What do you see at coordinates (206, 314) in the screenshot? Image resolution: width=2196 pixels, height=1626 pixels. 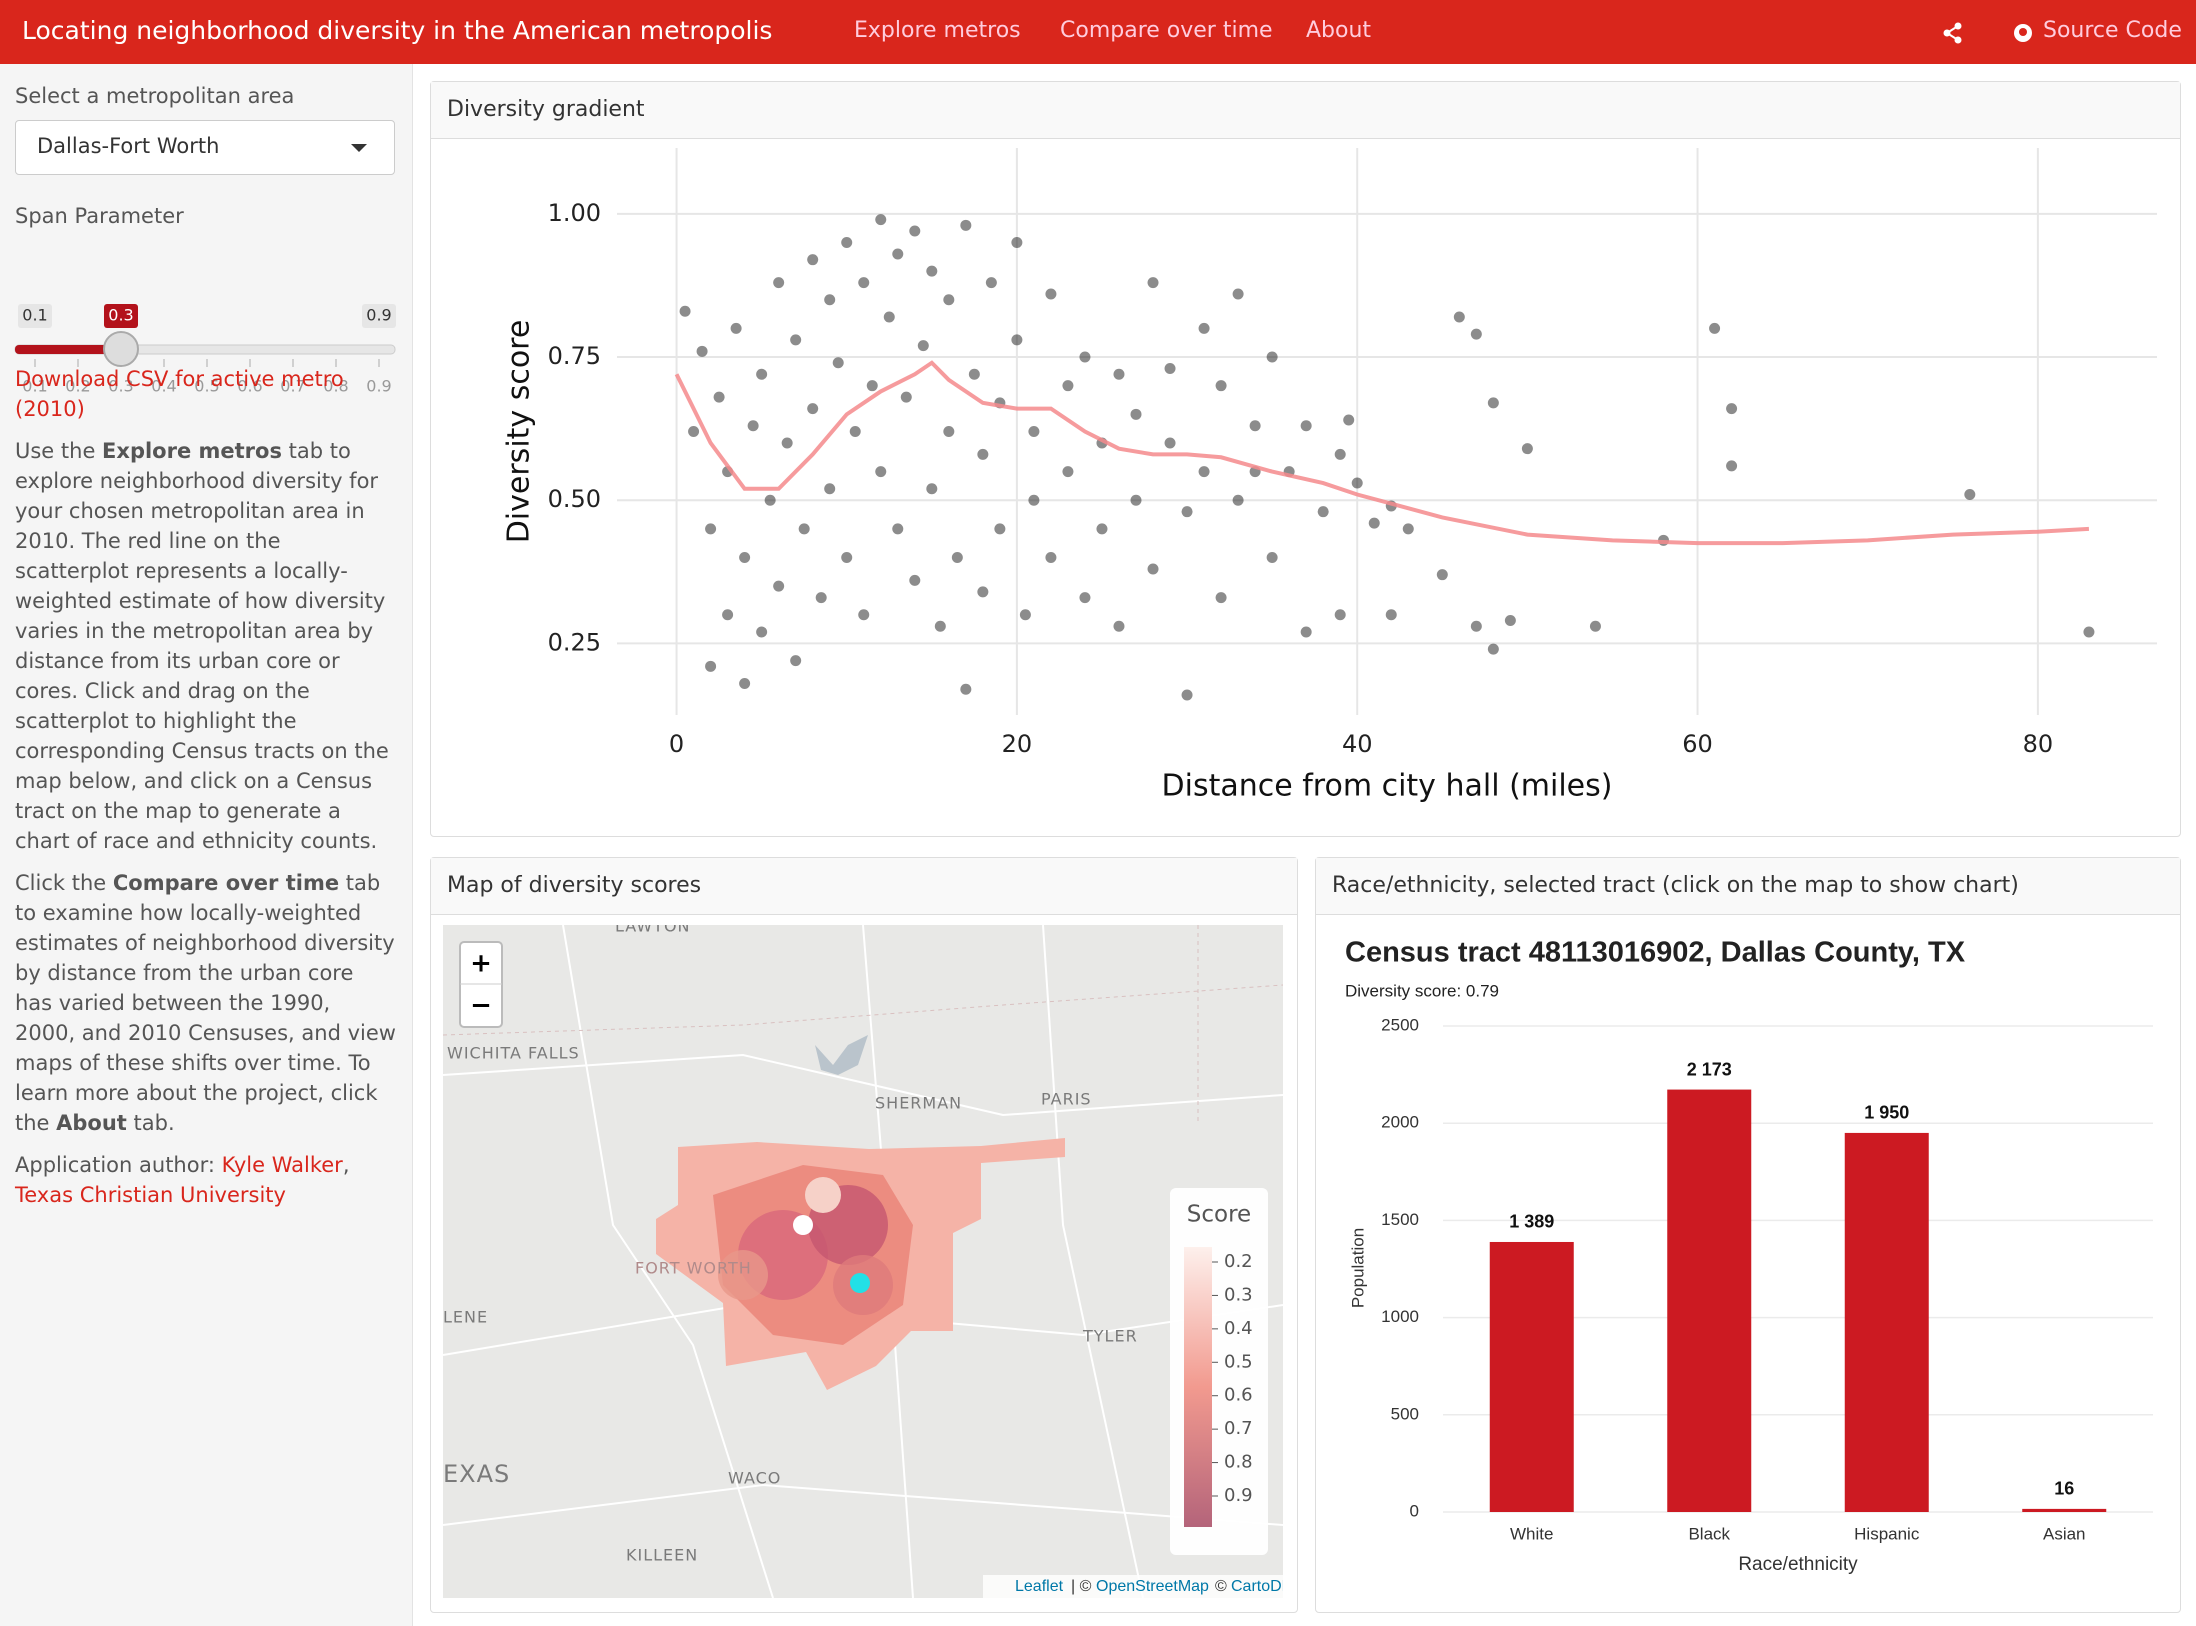 I see `span-slider: 0.1 0.9 0.3 0.1 0.2 0.3 0.4 0.5 0.6 0.7 0.8 0.9` at bounding box center [206, 314].